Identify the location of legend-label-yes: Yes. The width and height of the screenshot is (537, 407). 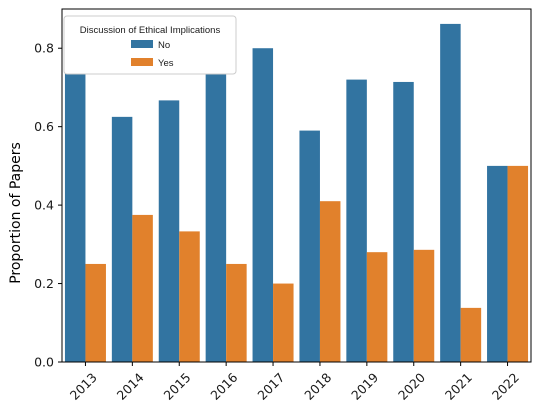
(166, 63).